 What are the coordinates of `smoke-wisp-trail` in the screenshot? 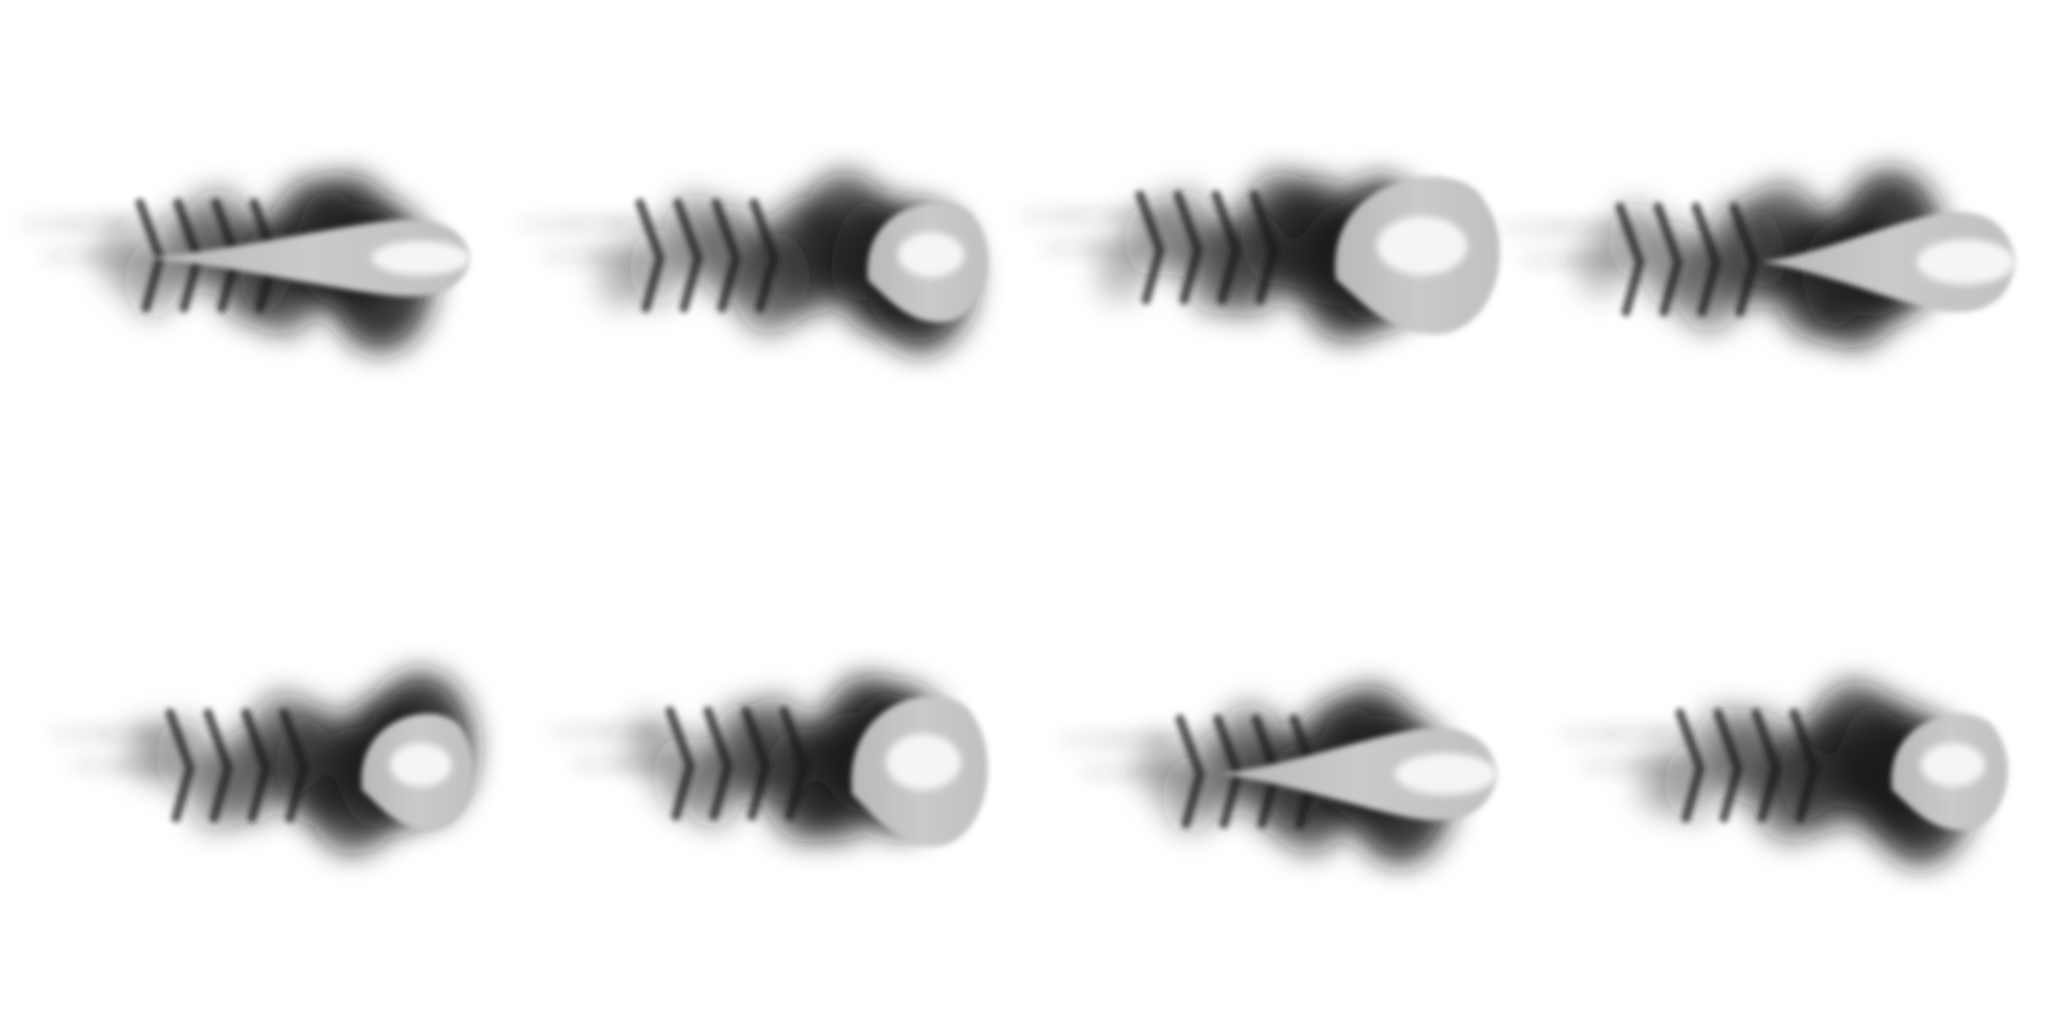 It's located at (1634, 750).